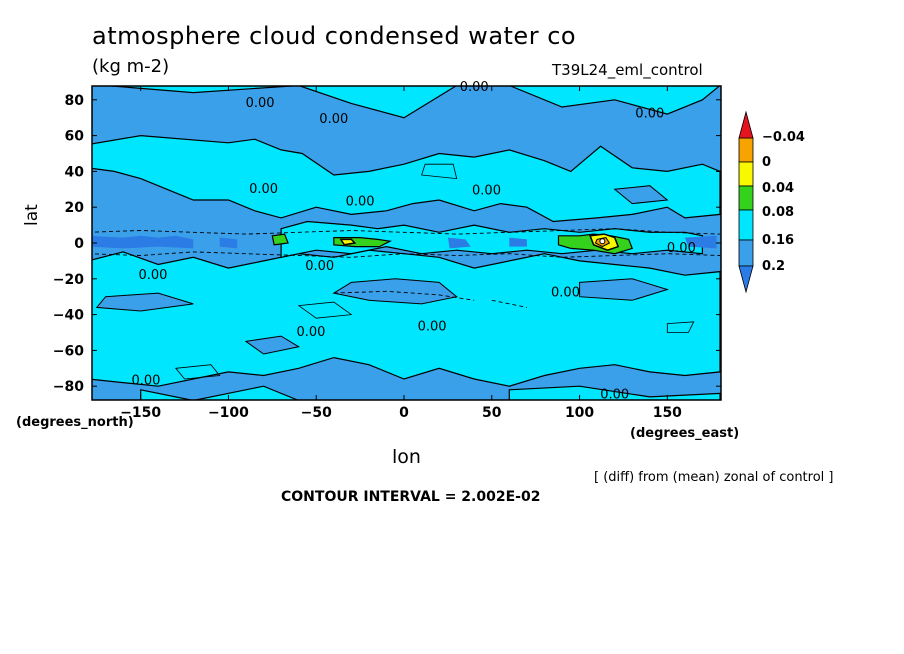 The width and height of the screenshot is (904, 654). What do you see at coordinates (411, 497) in the screenshot?
I see `contour-interval: CONTOUR INTERVAL = 2.002E-02` at bounding box center [411, 497].